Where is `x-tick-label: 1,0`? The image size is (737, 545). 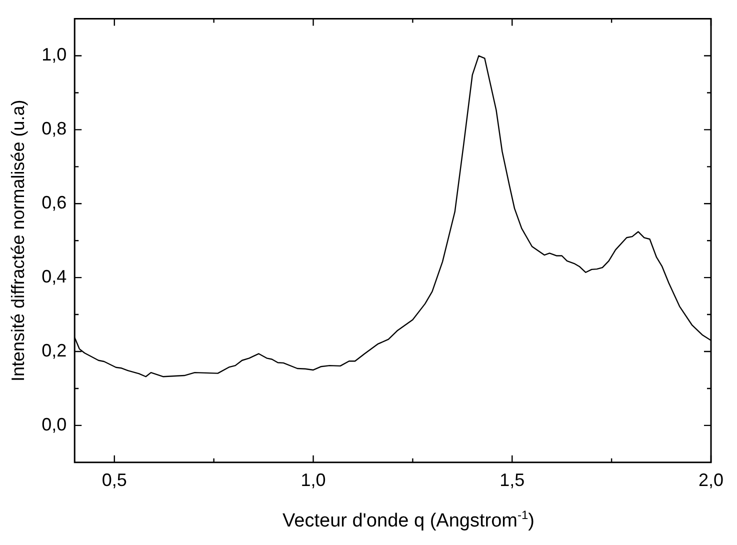
x-tick-label: 1,0 is located at coordinates (313, 480).